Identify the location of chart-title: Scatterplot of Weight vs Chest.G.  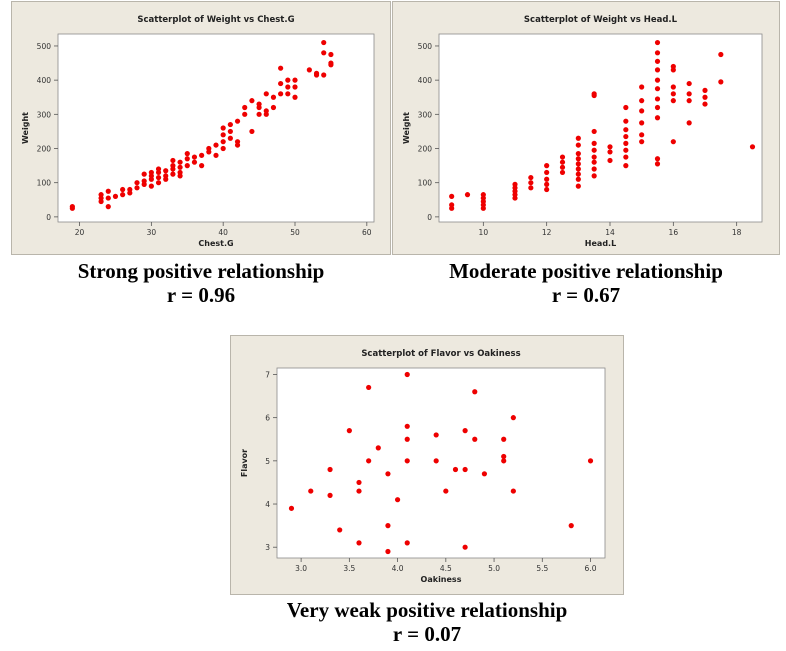
(215, 20).